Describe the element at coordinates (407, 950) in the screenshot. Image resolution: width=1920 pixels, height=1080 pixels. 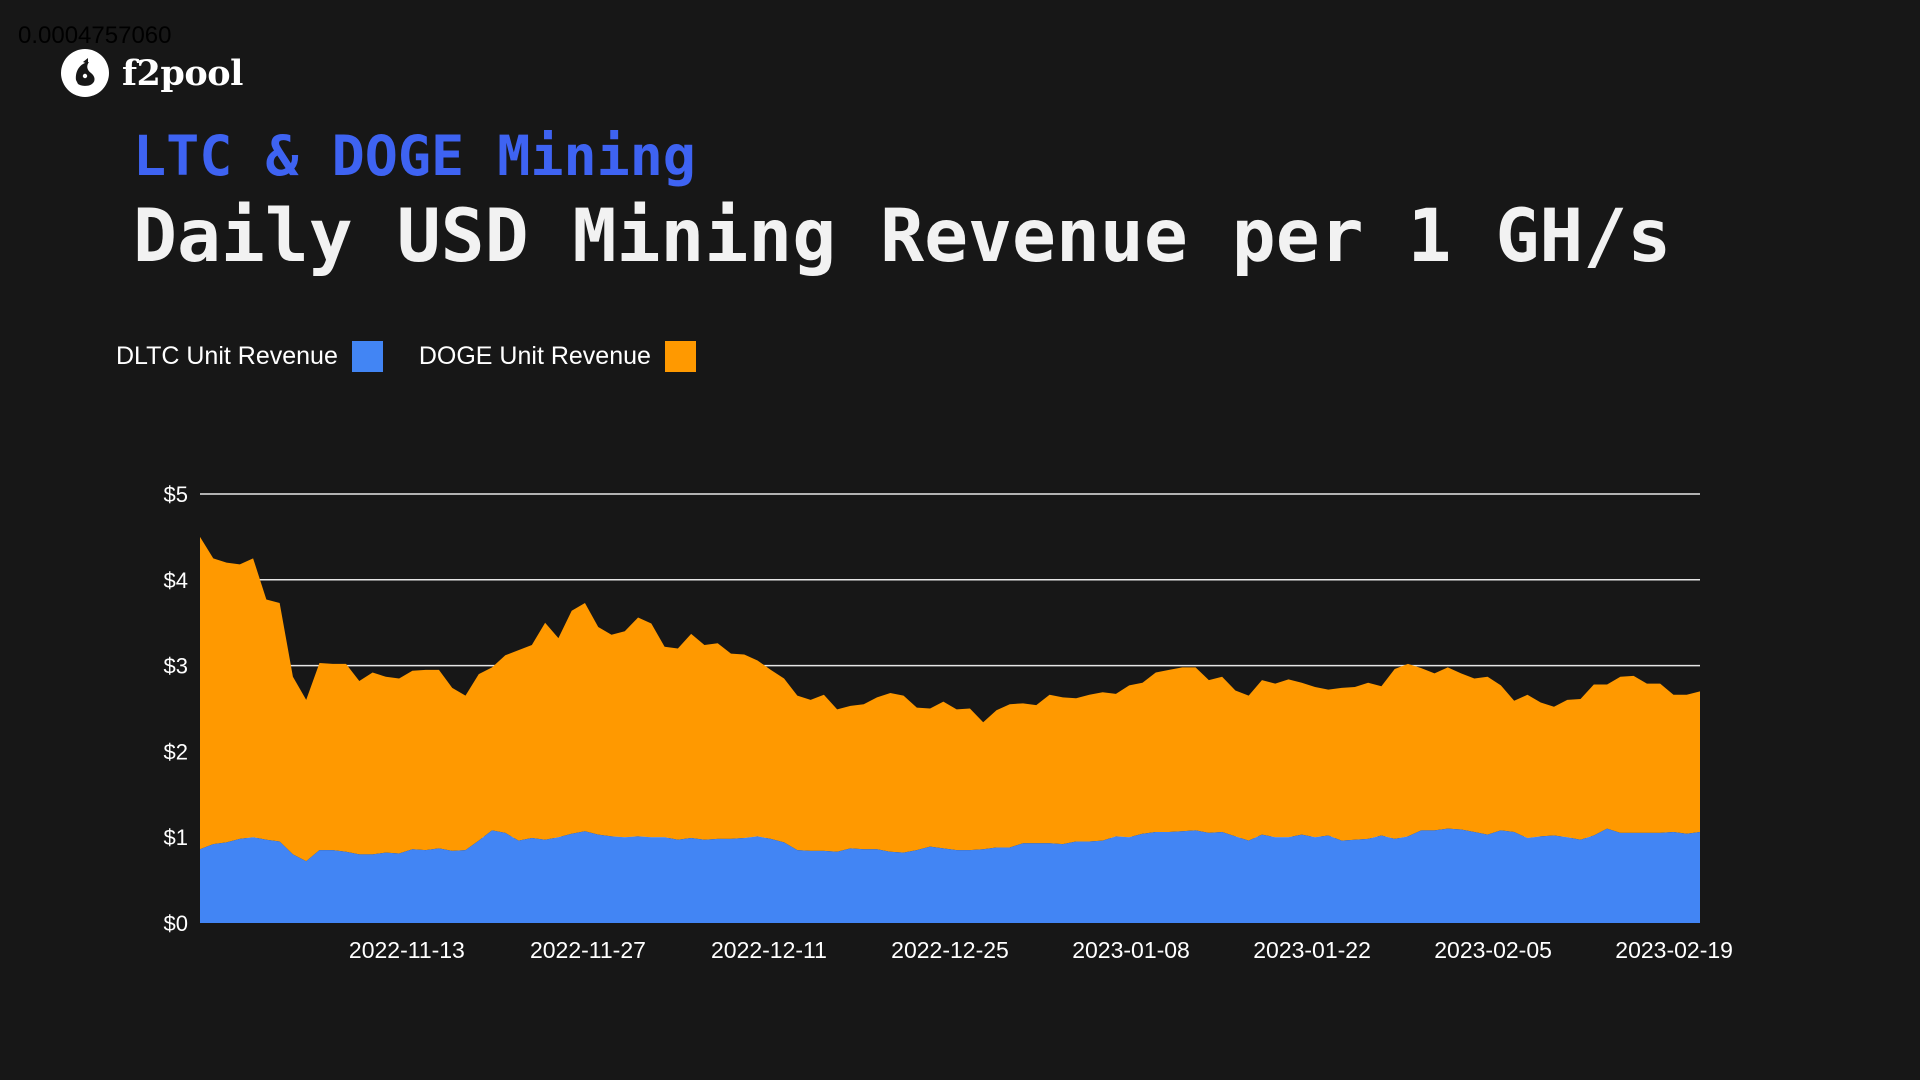
I see `x-tick-label: 2022-11-13` at that location.